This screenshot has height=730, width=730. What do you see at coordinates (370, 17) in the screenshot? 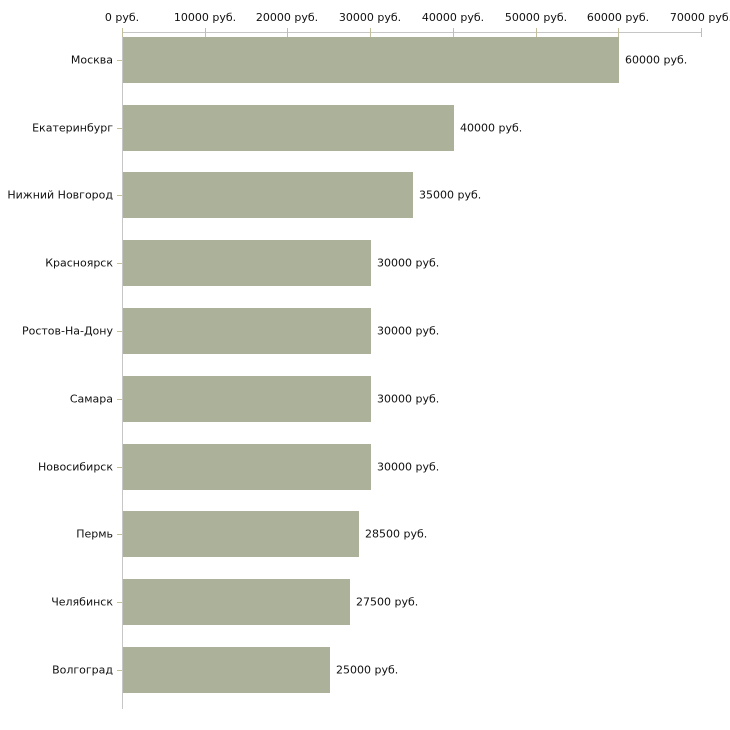
I see `x-axis-tick-label: 30000 руб.` at bounding box center [370, 17].